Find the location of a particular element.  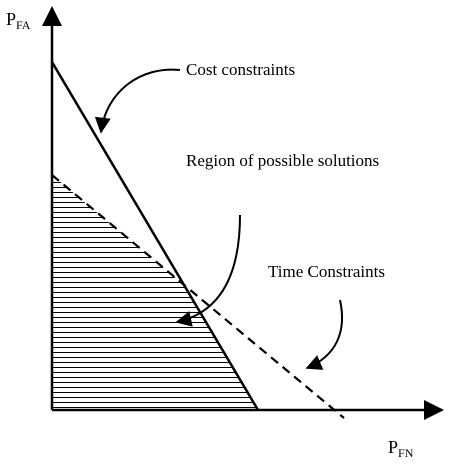

region-annotation: Region of possible solutions is located at coordinates (283, 160).